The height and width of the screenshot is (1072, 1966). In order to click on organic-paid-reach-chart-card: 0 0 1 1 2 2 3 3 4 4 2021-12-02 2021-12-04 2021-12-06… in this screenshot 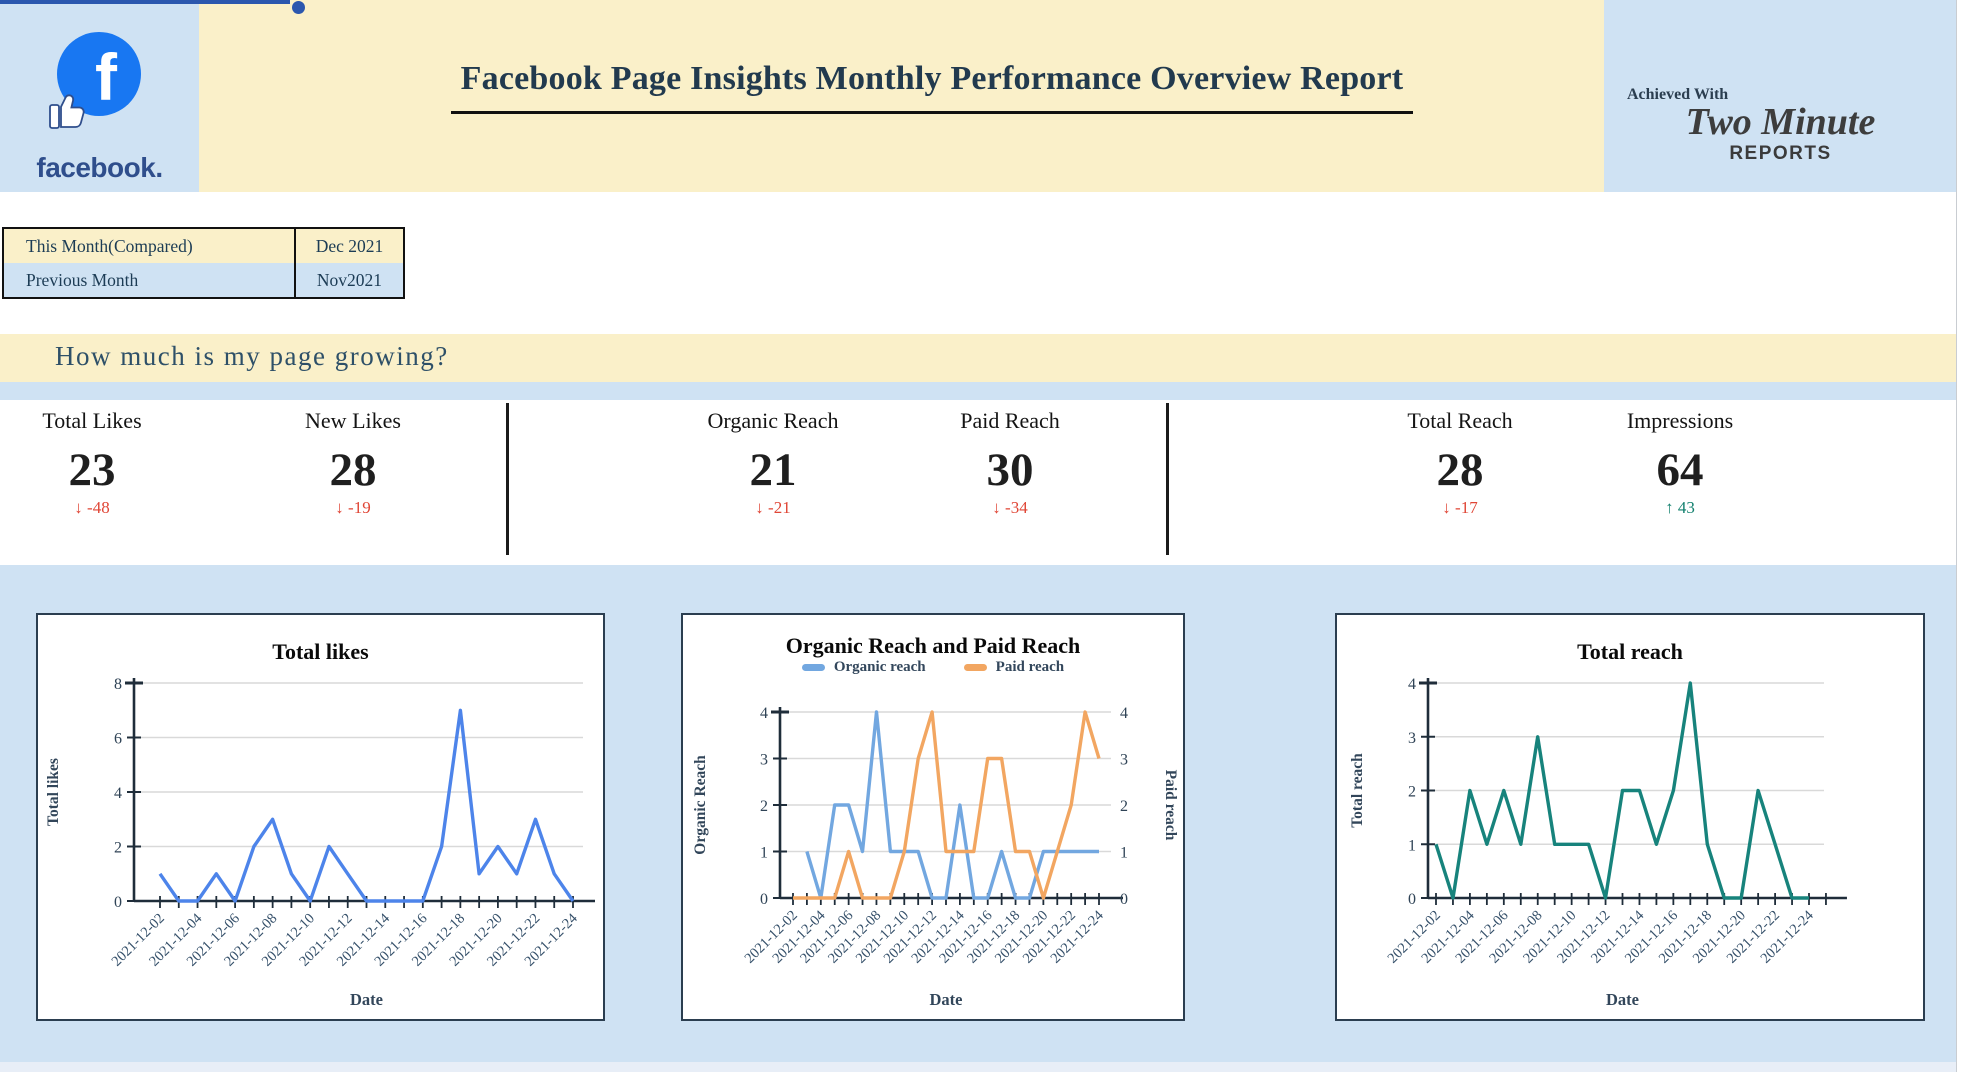, I will do `click(933, 817)`.